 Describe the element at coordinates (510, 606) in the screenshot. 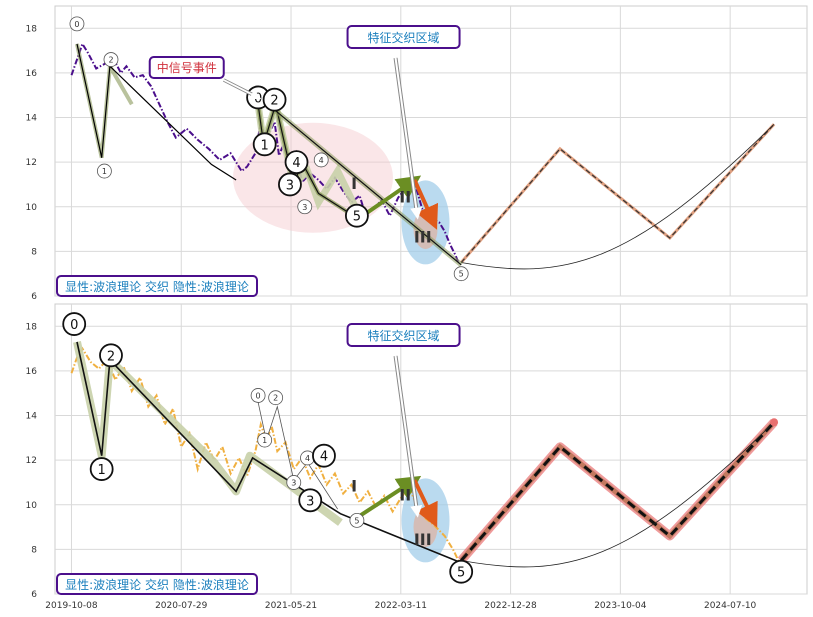

I see `x-tick-label: 2022-12-28` at that location.